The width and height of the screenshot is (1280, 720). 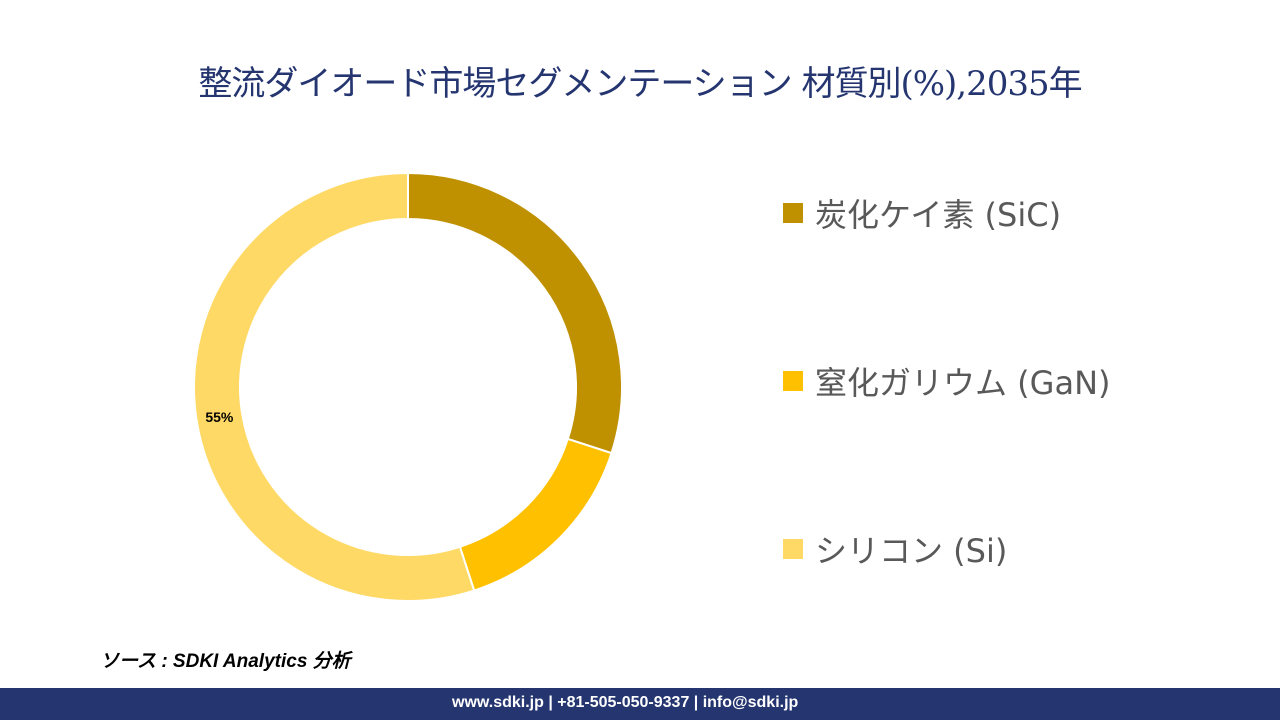 What do you see at coordinates (219, 417) in the screenshot?
I see `data-label: 55%` at bounding box center [219, 417].